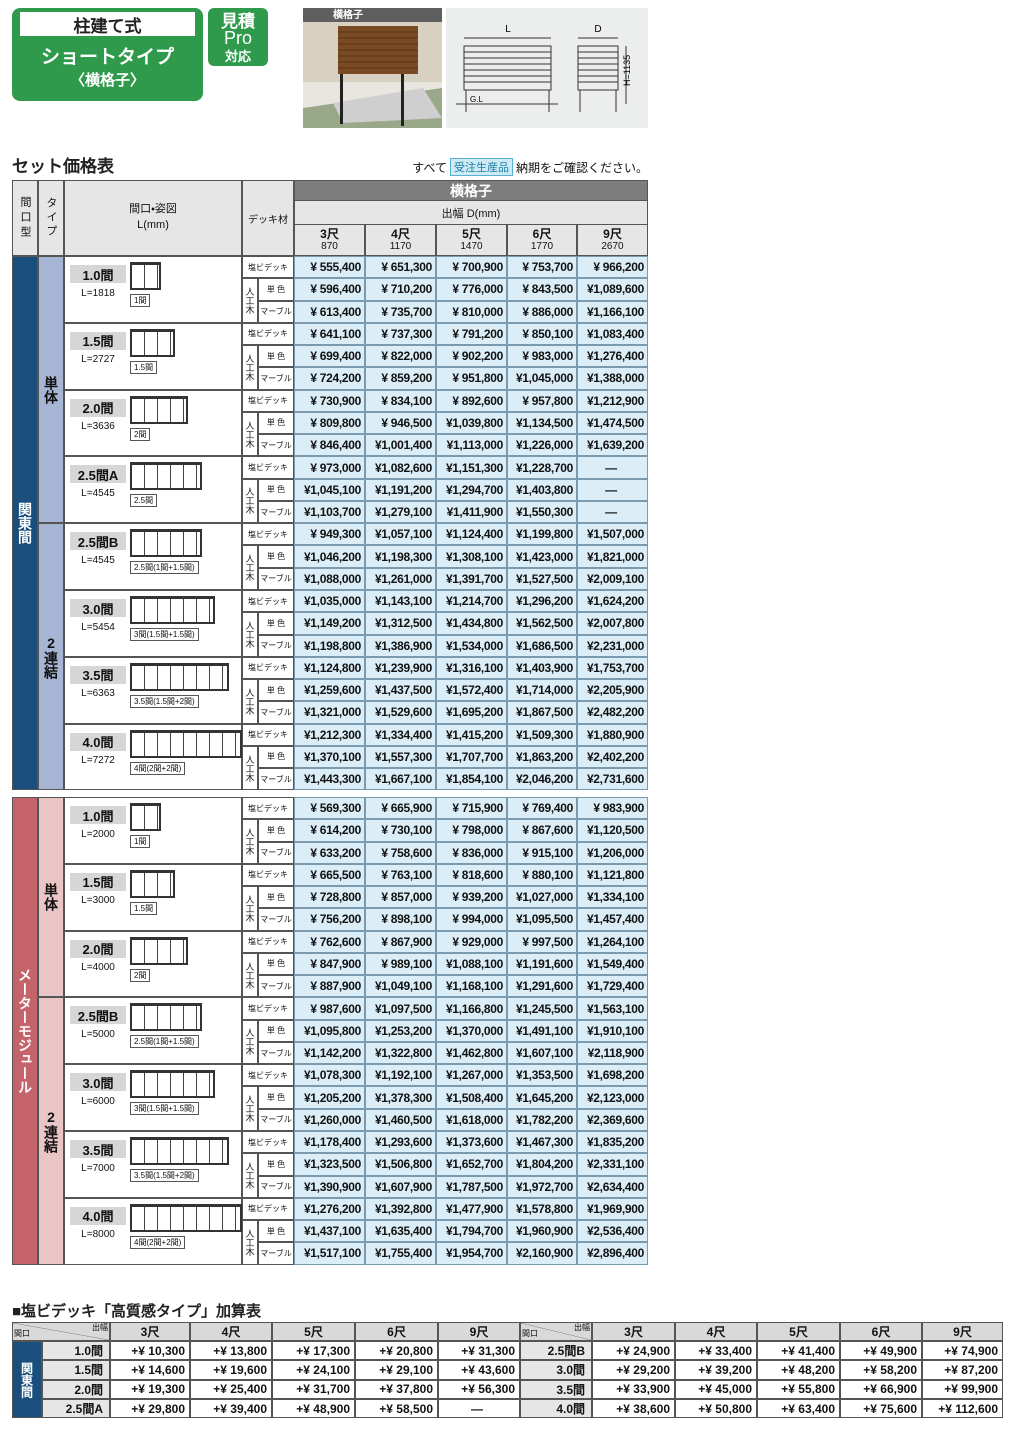 The width and height of the screenshot is (1016, 1432). Describe the element at coordinates (329, 1253) in the screenshot. I see `price: ¥1,517,100` at that location.